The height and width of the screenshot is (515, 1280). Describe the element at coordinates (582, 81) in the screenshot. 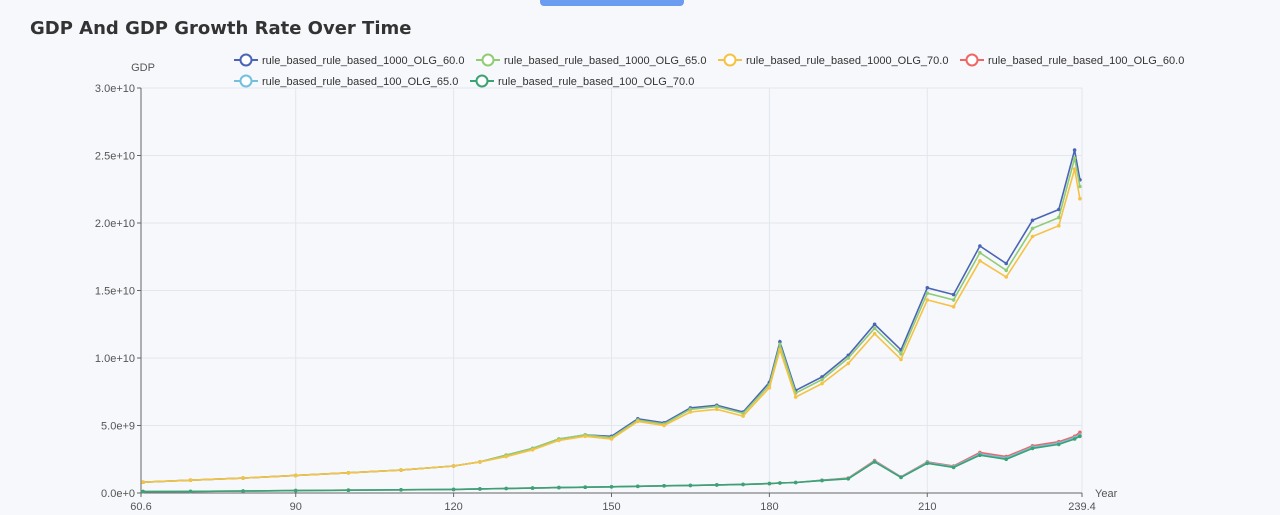

I see `legend-item-6: rule_based_rule_based_100_OLG_70.0` at that location.